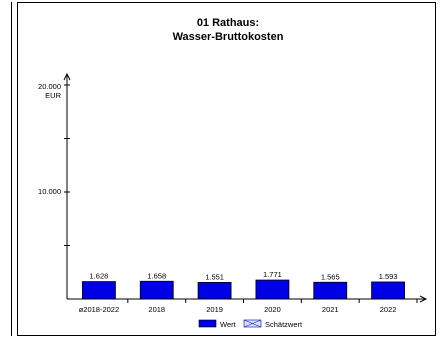 This screenshot has height=341, width=441. Describe the element at coordinates (7, 169) in the screenshot. I see `left-panel-border` at that location.